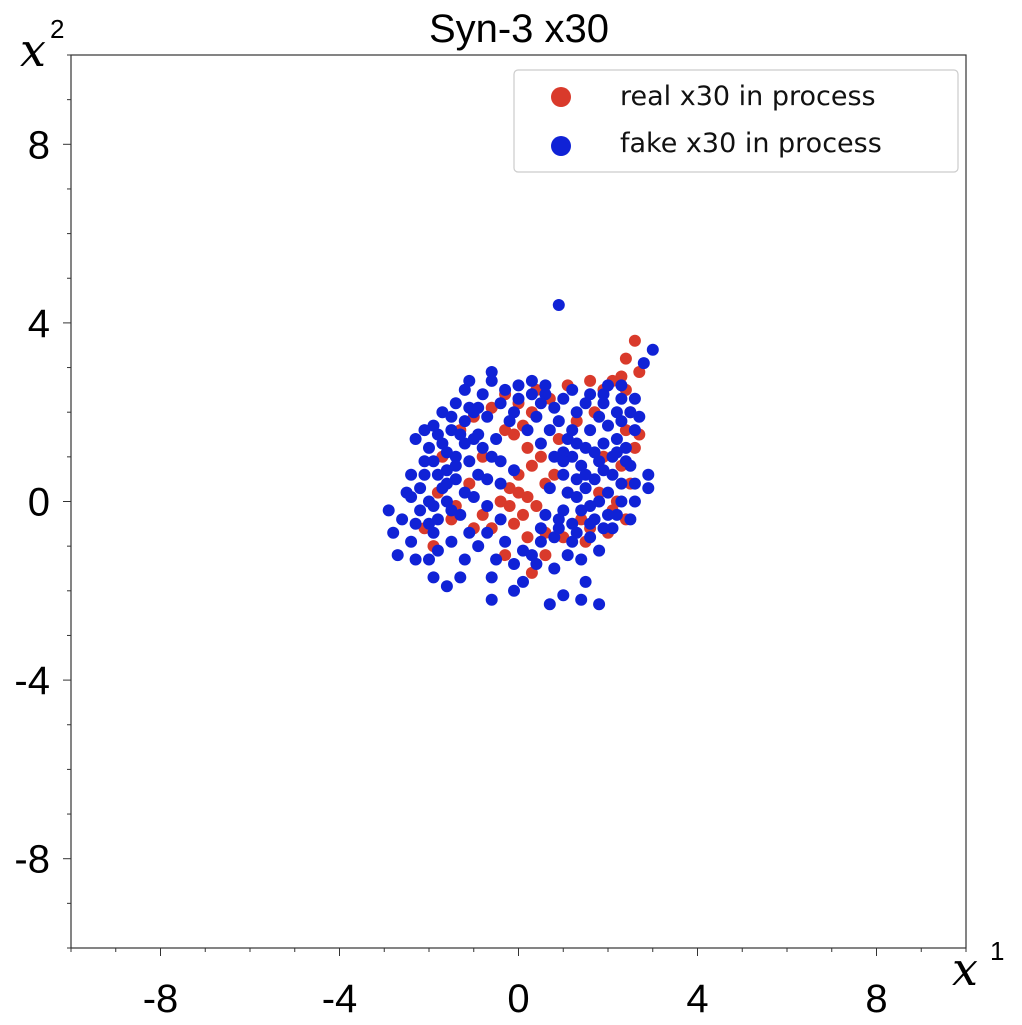  What do you see at coordinates (519, 29) in the screenshot?
I see `chart-title: Syn-3 x30` at bounding box center [519, 29].